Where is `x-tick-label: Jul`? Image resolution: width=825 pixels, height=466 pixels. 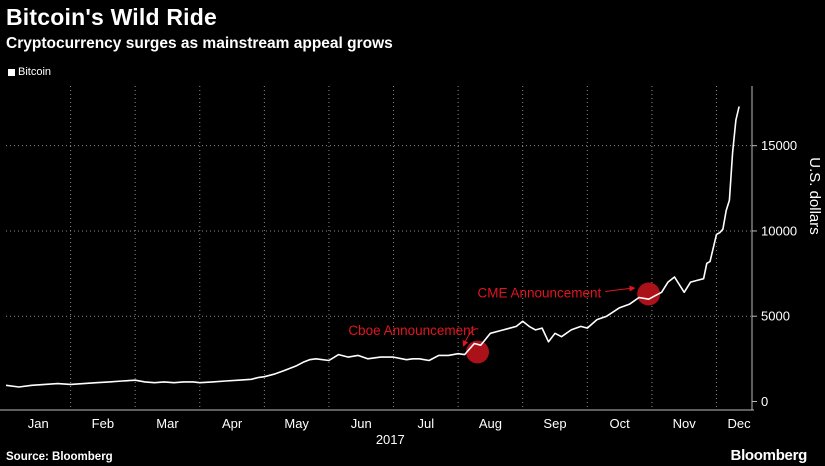 x-tick-label: Jul is located at coordinates (426, 423).